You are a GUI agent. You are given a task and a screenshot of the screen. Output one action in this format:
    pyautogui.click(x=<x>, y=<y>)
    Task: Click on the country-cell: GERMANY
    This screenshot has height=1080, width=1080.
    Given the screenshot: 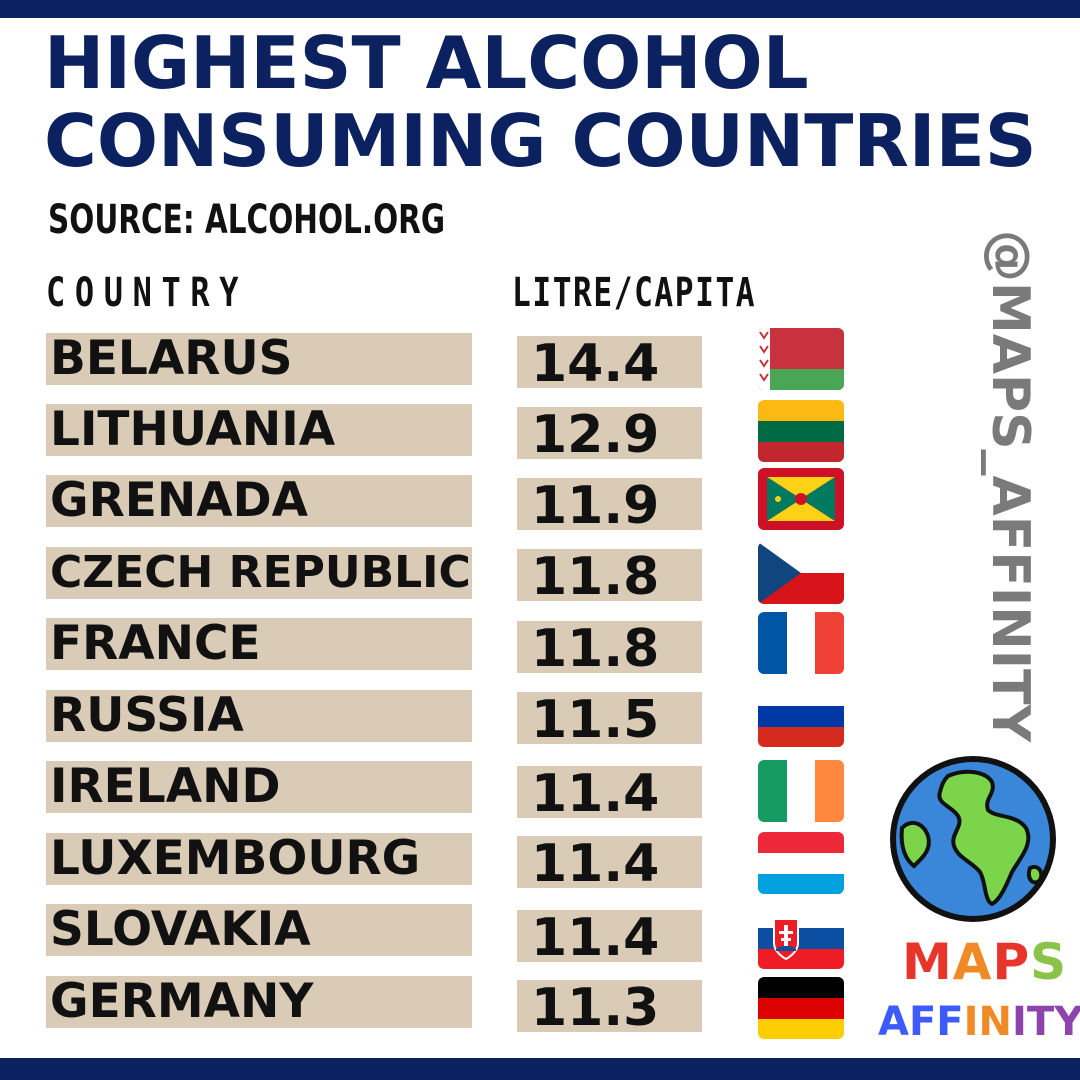 What is the action you would take?
    pyautogui.click(x=259, y=1001)
    